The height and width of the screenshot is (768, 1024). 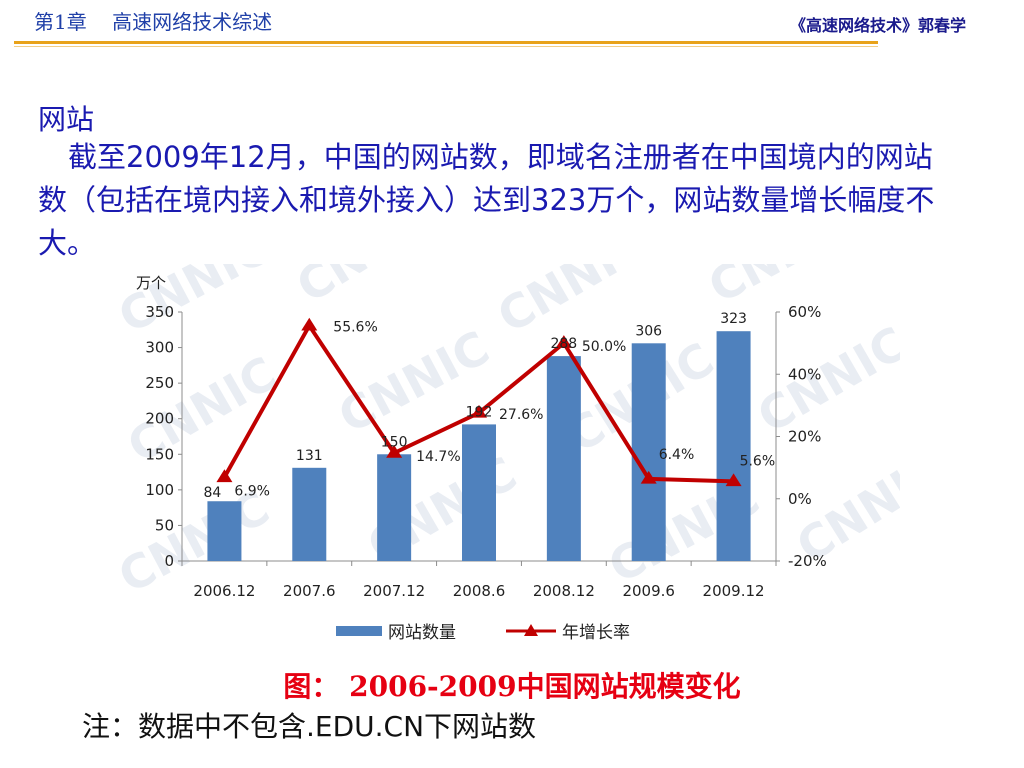 I want to click on x-tick-label: 2009.6, so click(x=648, y=591).